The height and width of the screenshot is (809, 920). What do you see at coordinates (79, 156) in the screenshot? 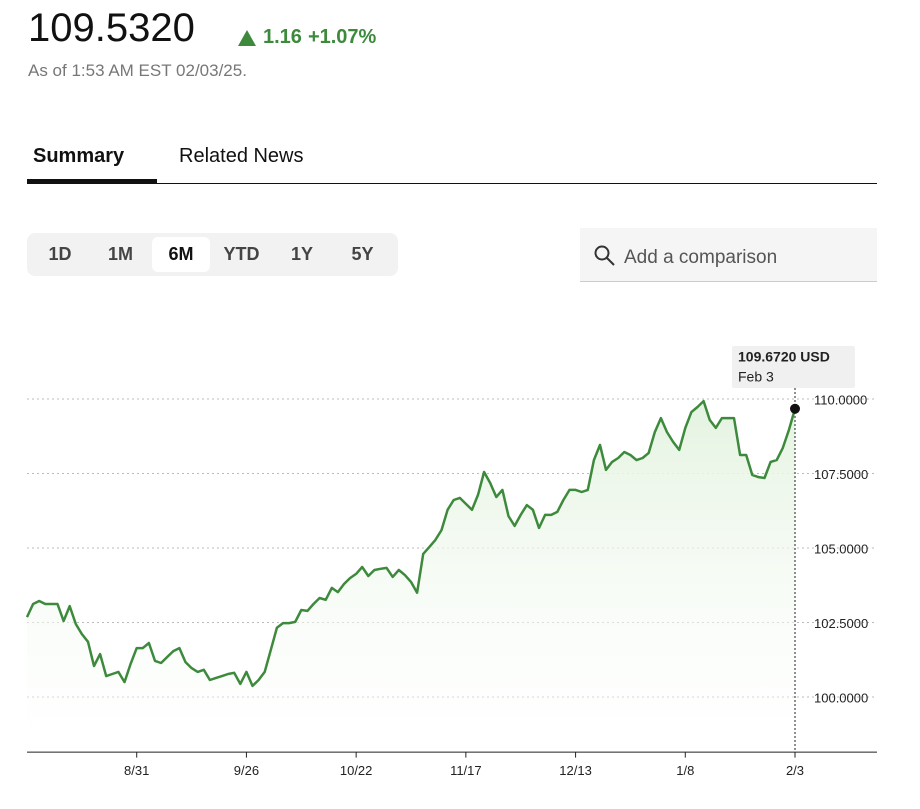
I see `tab: Summary` at bounding box center [79, 156].